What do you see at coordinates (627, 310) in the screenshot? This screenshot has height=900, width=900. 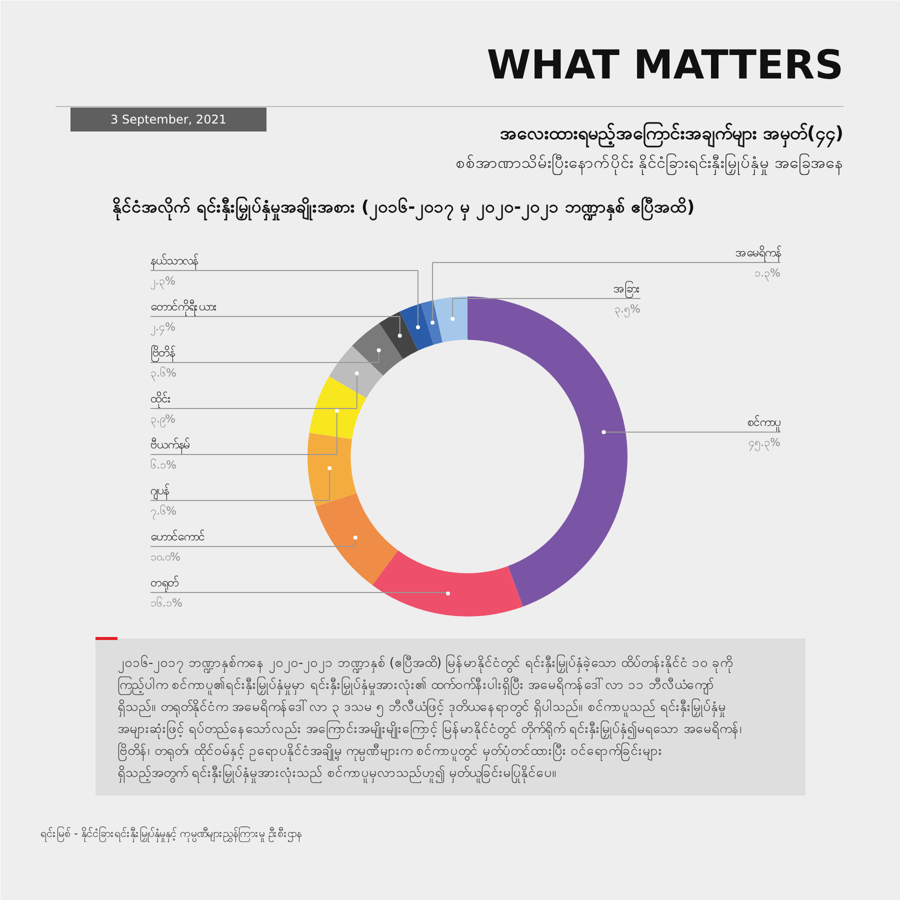 I see `data-label: ၃.၅%` at bounding box center [627, 310].